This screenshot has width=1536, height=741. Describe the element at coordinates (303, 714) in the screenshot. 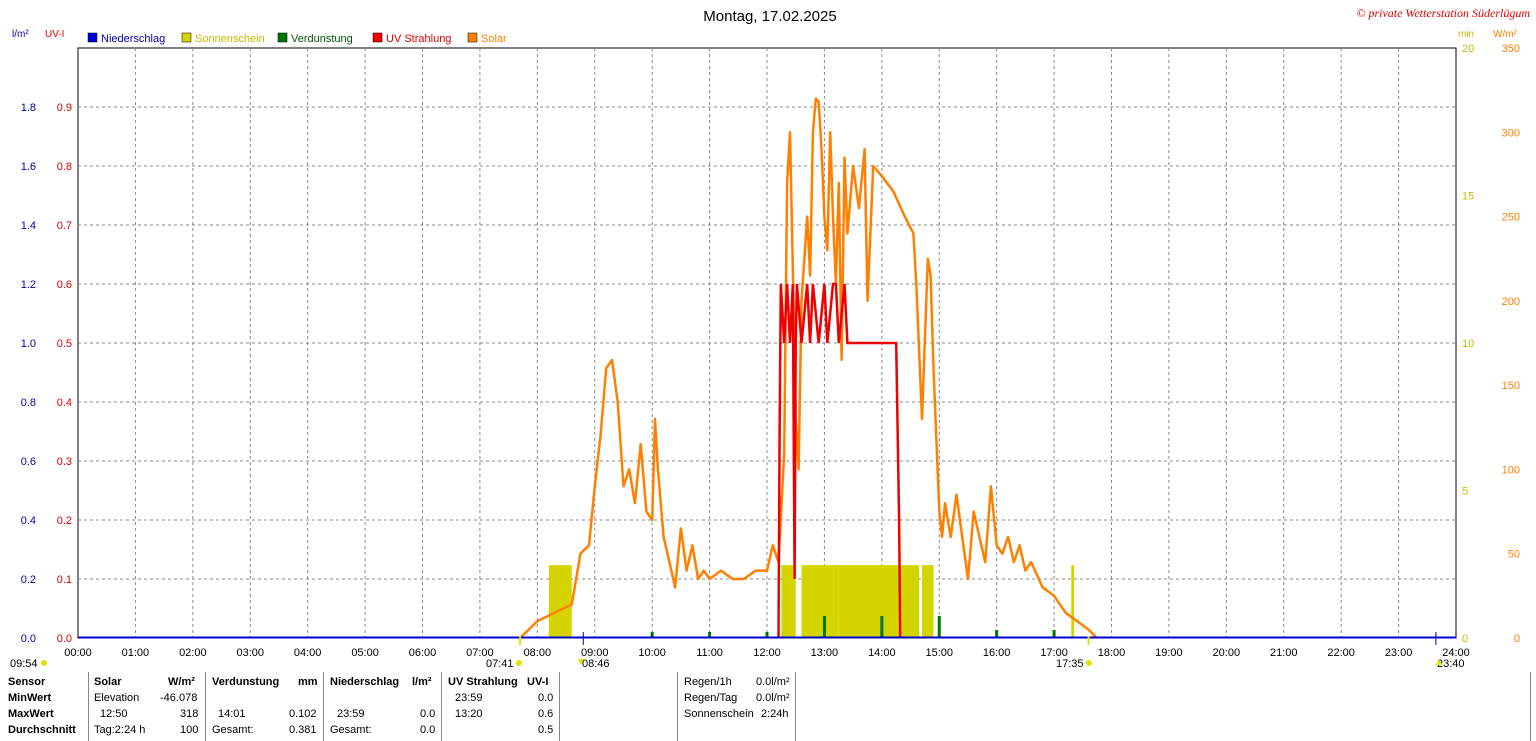

I see `verdunstung-max-value: 0.102` at that location.